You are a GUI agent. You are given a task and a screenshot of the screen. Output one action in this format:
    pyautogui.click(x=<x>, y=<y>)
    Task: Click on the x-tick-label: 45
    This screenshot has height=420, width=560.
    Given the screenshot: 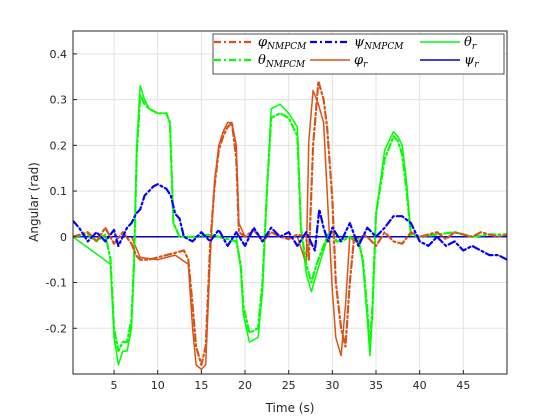 What is the action you would take?
    pyautogui.click(x=463, y=385)
    